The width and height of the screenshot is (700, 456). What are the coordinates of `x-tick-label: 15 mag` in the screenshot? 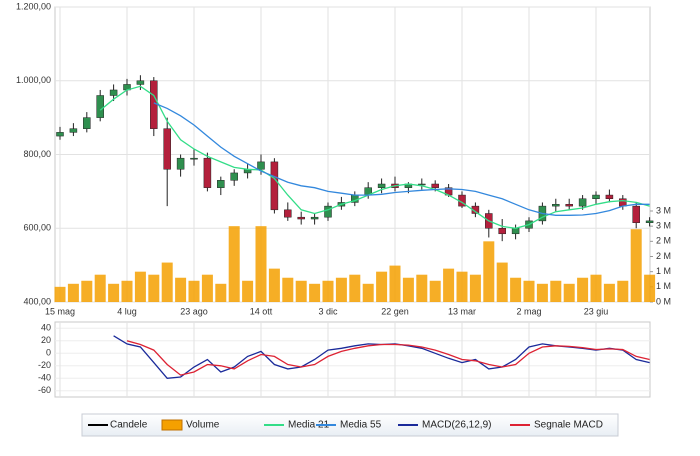 It's located at (60, 311).